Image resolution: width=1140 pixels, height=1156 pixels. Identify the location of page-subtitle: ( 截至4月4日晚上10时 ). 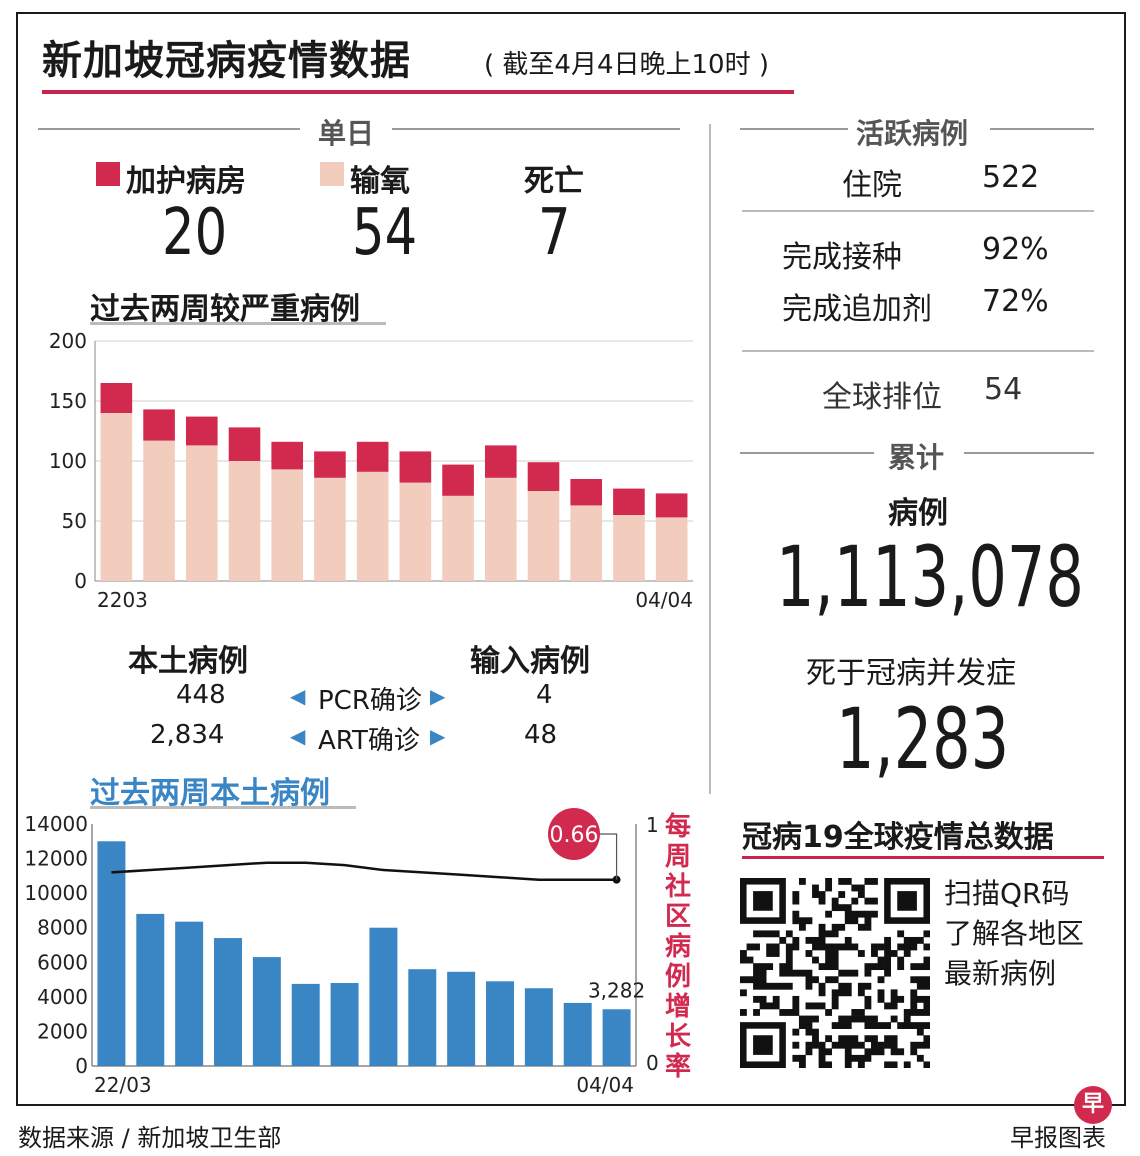
(626, 65).